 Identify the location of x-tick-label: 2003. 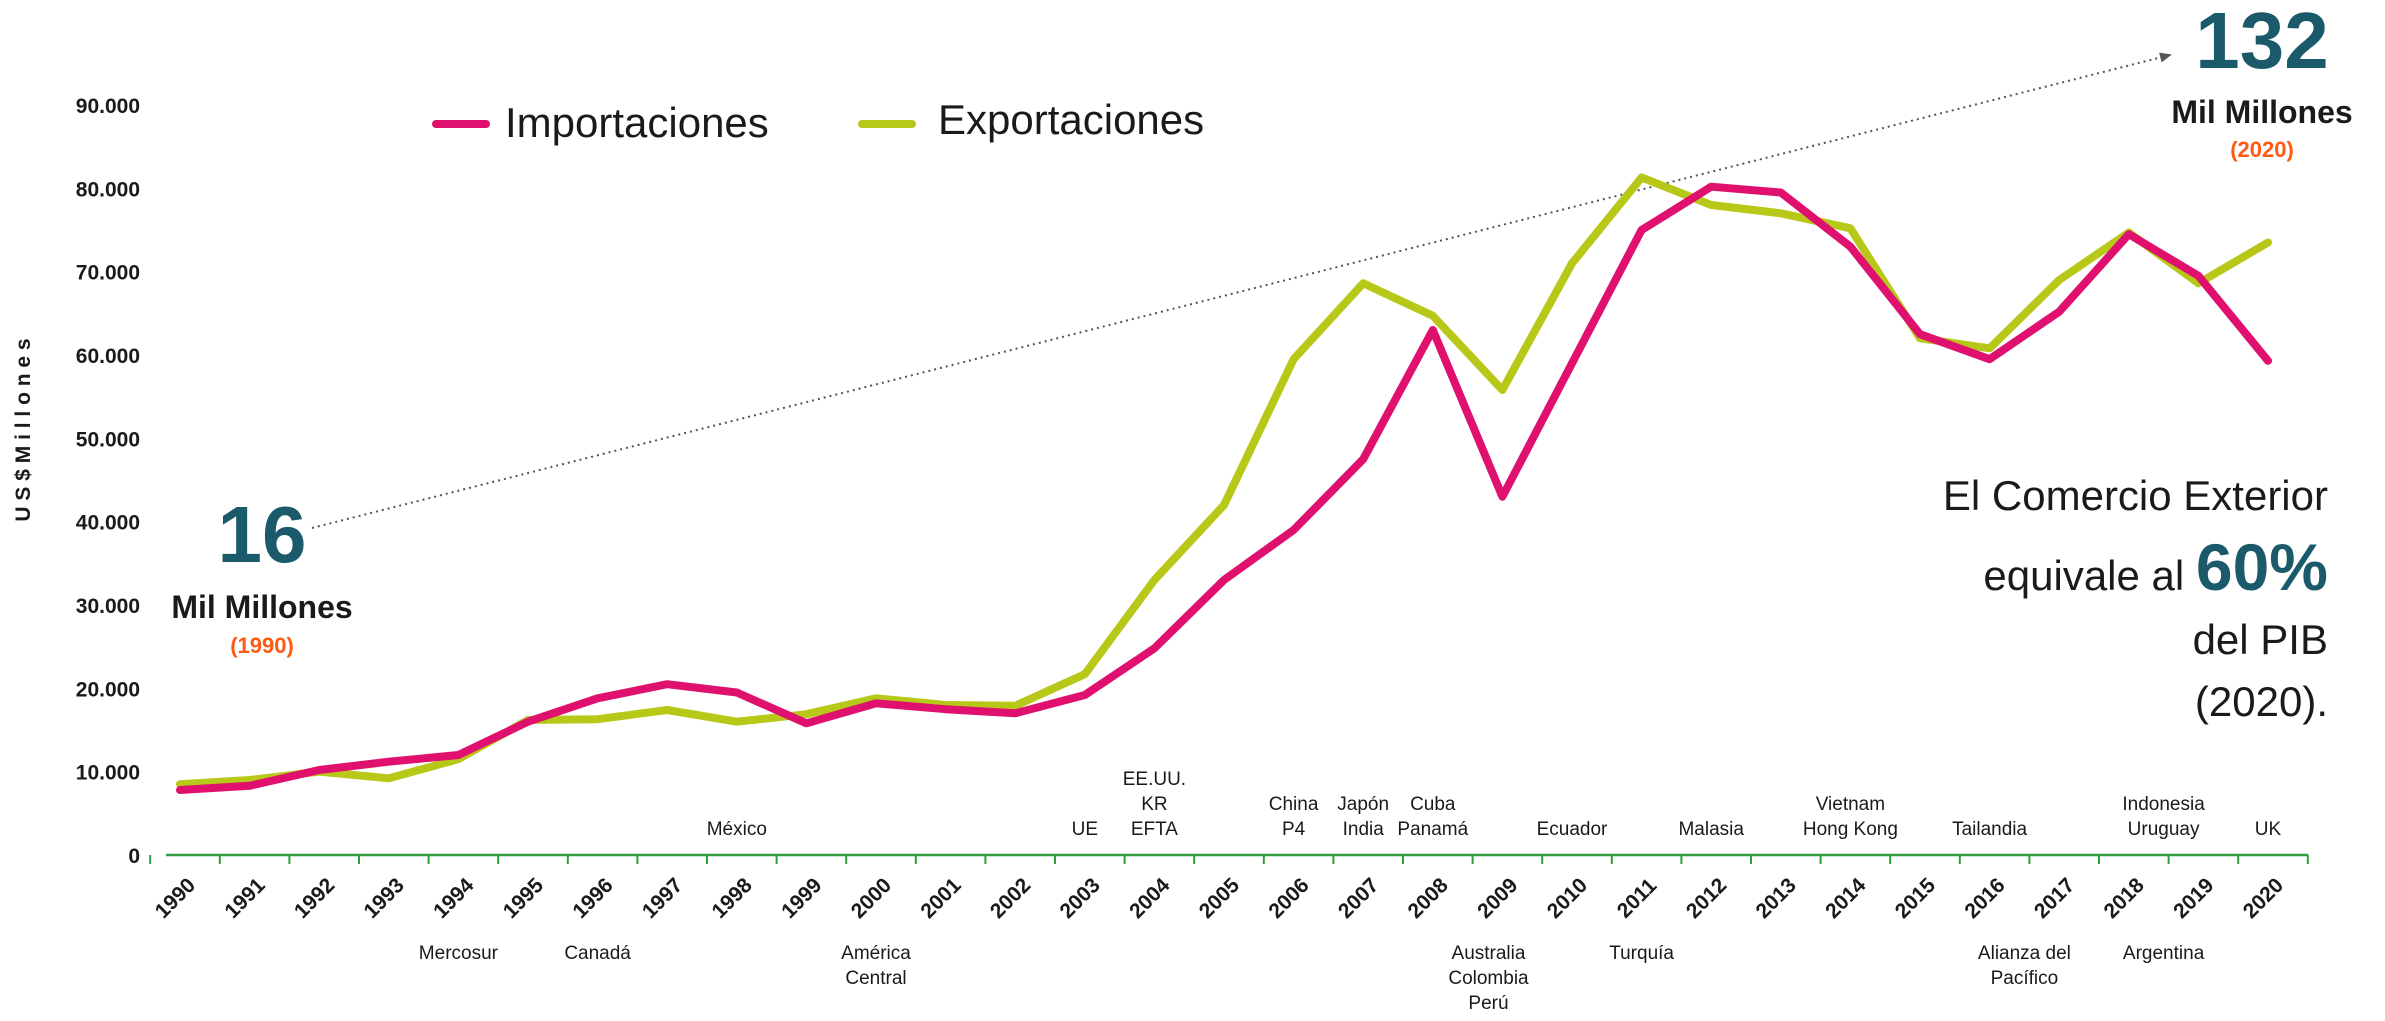
(1080, 898).